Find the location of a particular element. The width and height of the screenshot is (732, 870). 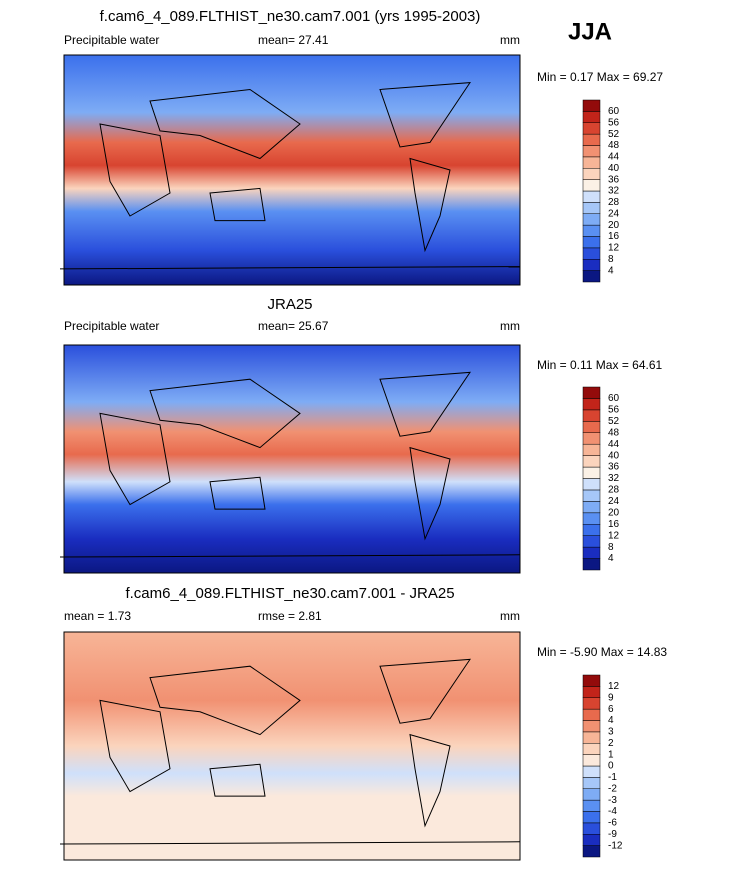

center-label: mean= 27.41 is located at coordinates (293, 40).